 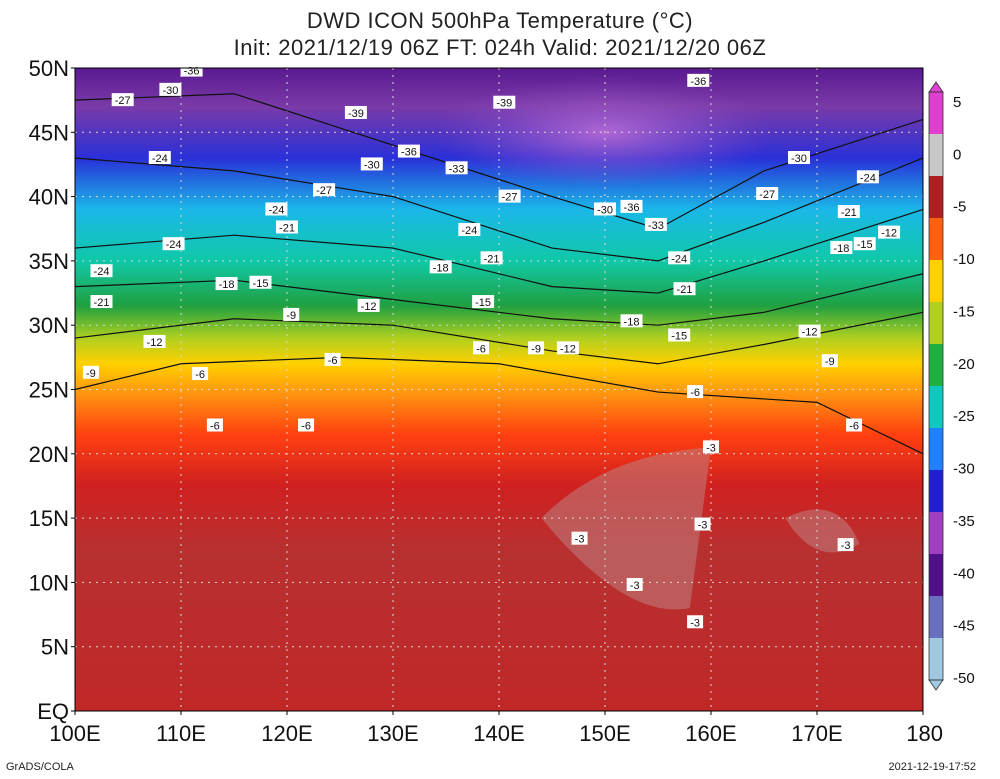 I want to click on footer-credit: GrADS/COLA, so click(x=40, y=767).